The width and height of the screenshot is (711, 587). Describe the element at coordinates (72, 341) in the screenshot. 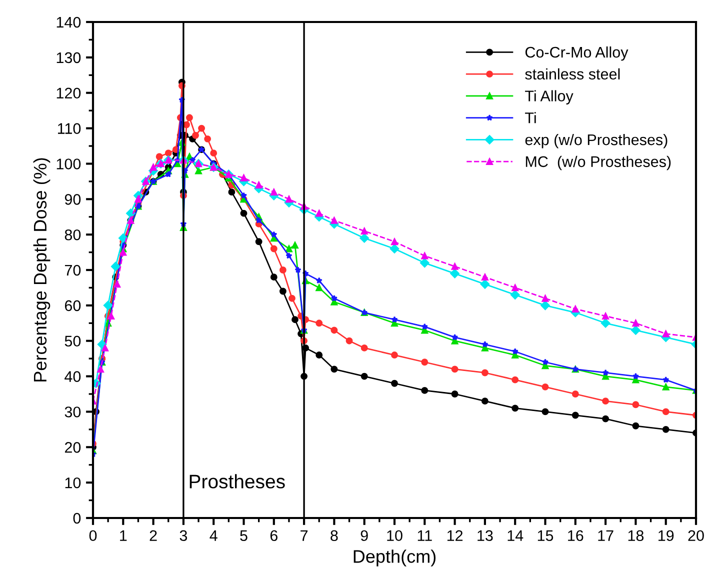

I see `y-tick-label: 50` at that location.